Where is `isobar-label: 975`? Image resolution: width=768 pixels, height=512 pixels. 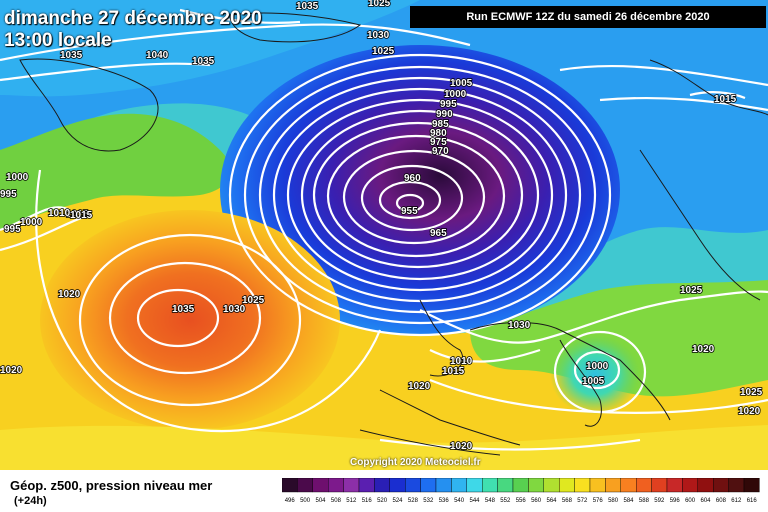 isobar-label: 975 is located at coordinates (438, 142).